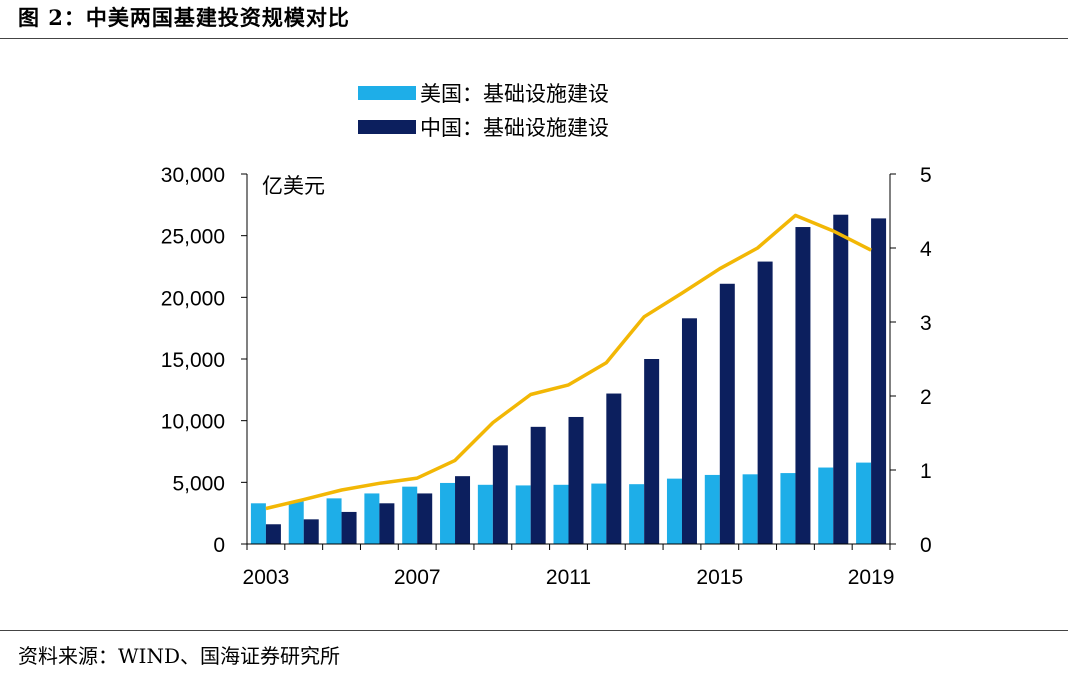 This screenshot has width=1080, height=675. I want to click on right-tick-label: 1, so click(926, 471).